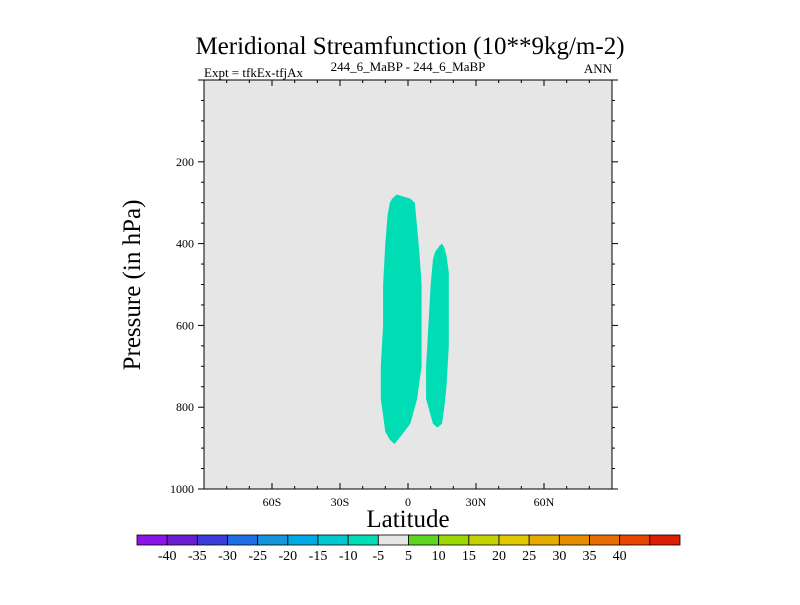  I want to click on colorbar-label: 30, so click(559, 556).